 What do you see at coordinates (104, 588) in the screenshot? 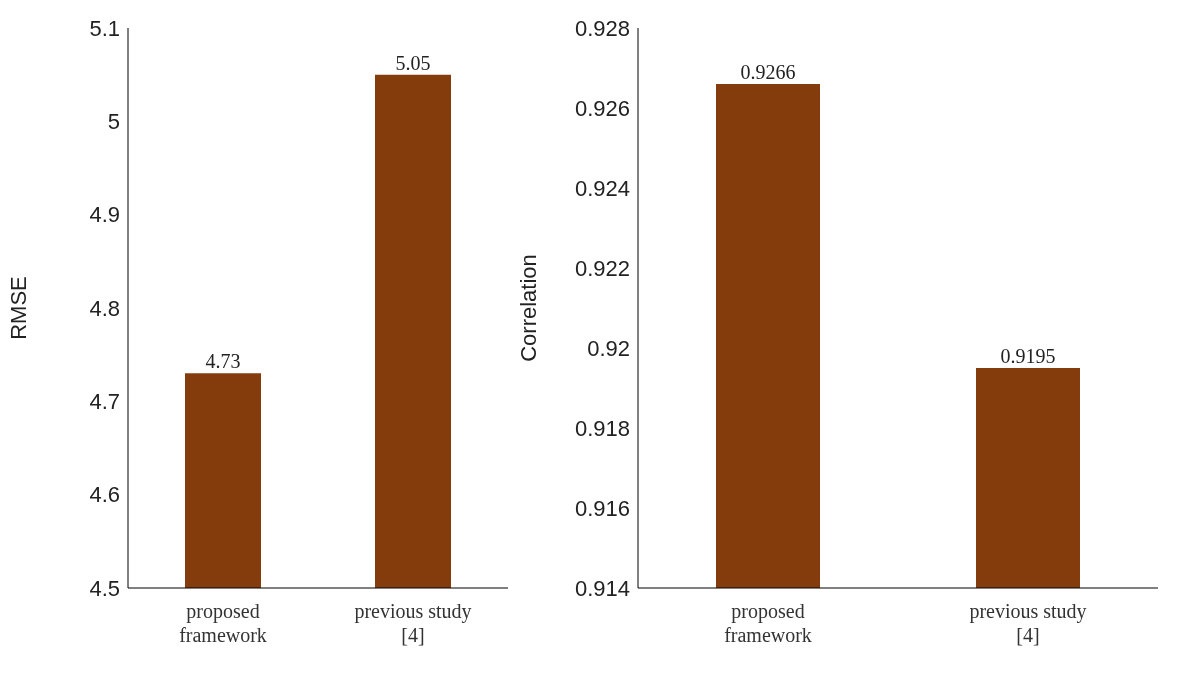
I see `y-tick-label: 4.5` at bounding box center [104, 588].